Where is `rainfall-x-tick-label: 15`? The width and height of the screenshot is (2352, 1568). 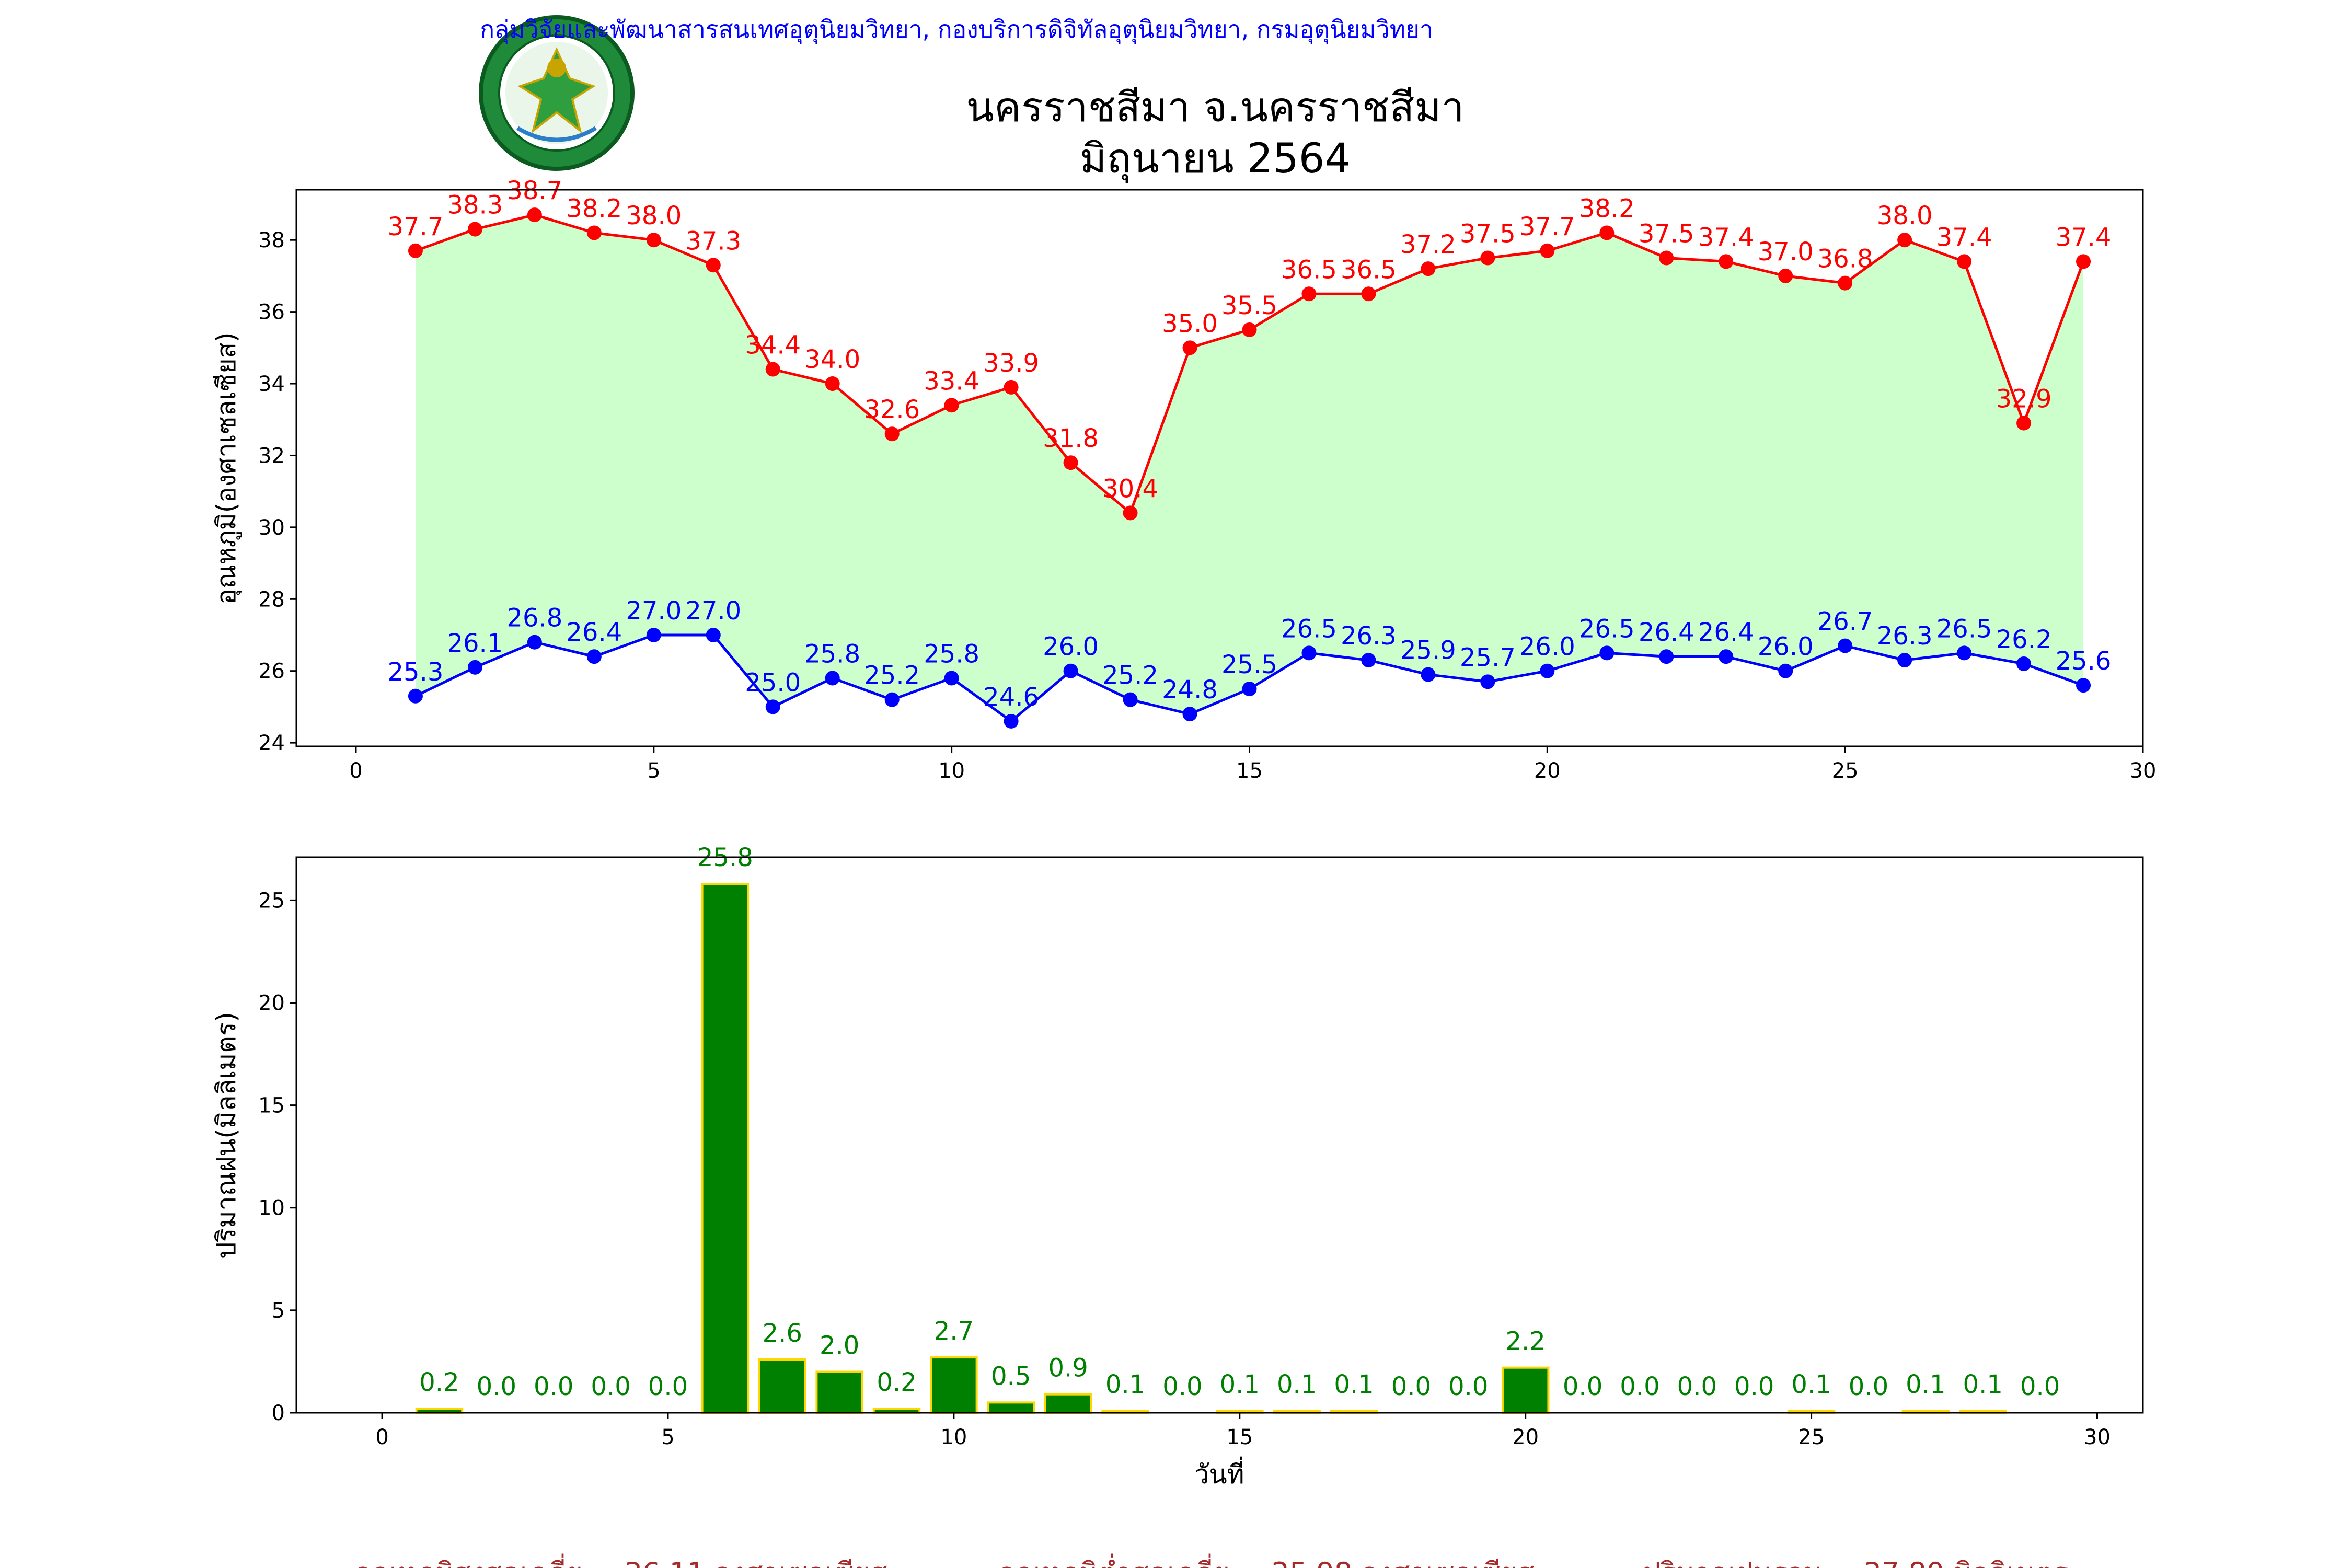
rainfall-x-tick-label: 15 is located at coordinates (1239, 1437).